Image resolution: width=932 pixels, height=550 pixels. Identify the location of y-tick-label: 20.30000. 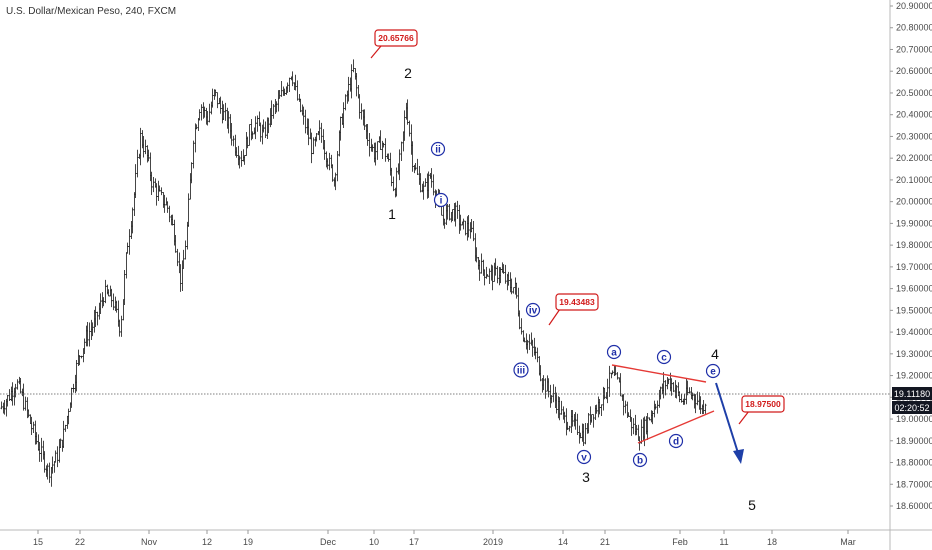
(914, 136).